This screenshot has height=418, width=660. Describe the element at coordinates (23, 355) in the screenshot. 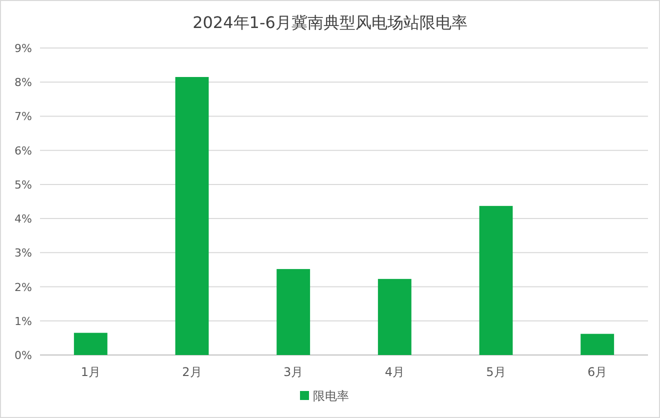

I see `y-tick-label: 0%` at that location.